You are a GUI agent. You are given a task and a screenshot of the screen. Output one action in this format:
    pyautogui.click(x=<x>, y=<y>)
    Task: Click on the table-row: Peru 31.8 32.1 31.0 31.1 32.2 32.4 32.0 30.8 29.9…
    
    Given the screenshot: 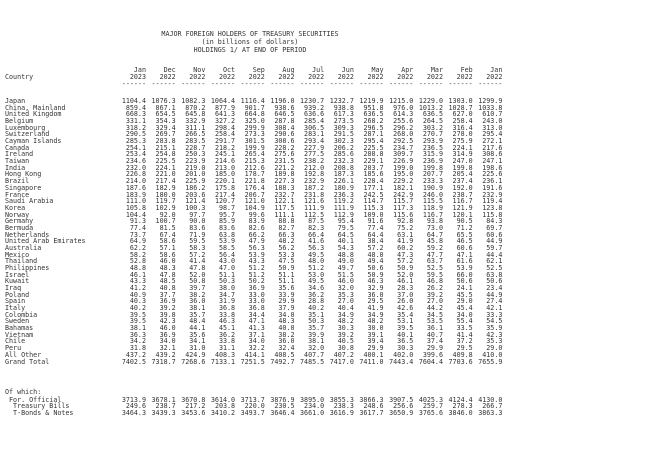 What is the action you would take?
    pyautogui.click(x=255, y=348)
    